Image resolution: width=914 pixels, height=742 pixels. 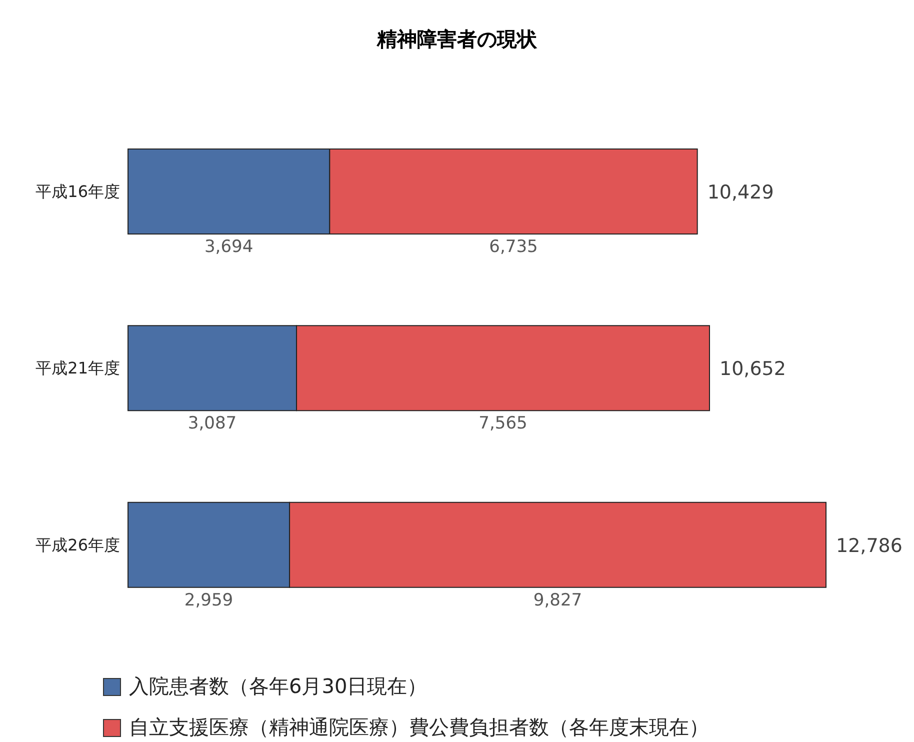 What do you see at coordinates (278, 686) in the screenshot?
I see `legend-label: 入院患者数（各年6月30日現在）` at bounding box center [278, 686].